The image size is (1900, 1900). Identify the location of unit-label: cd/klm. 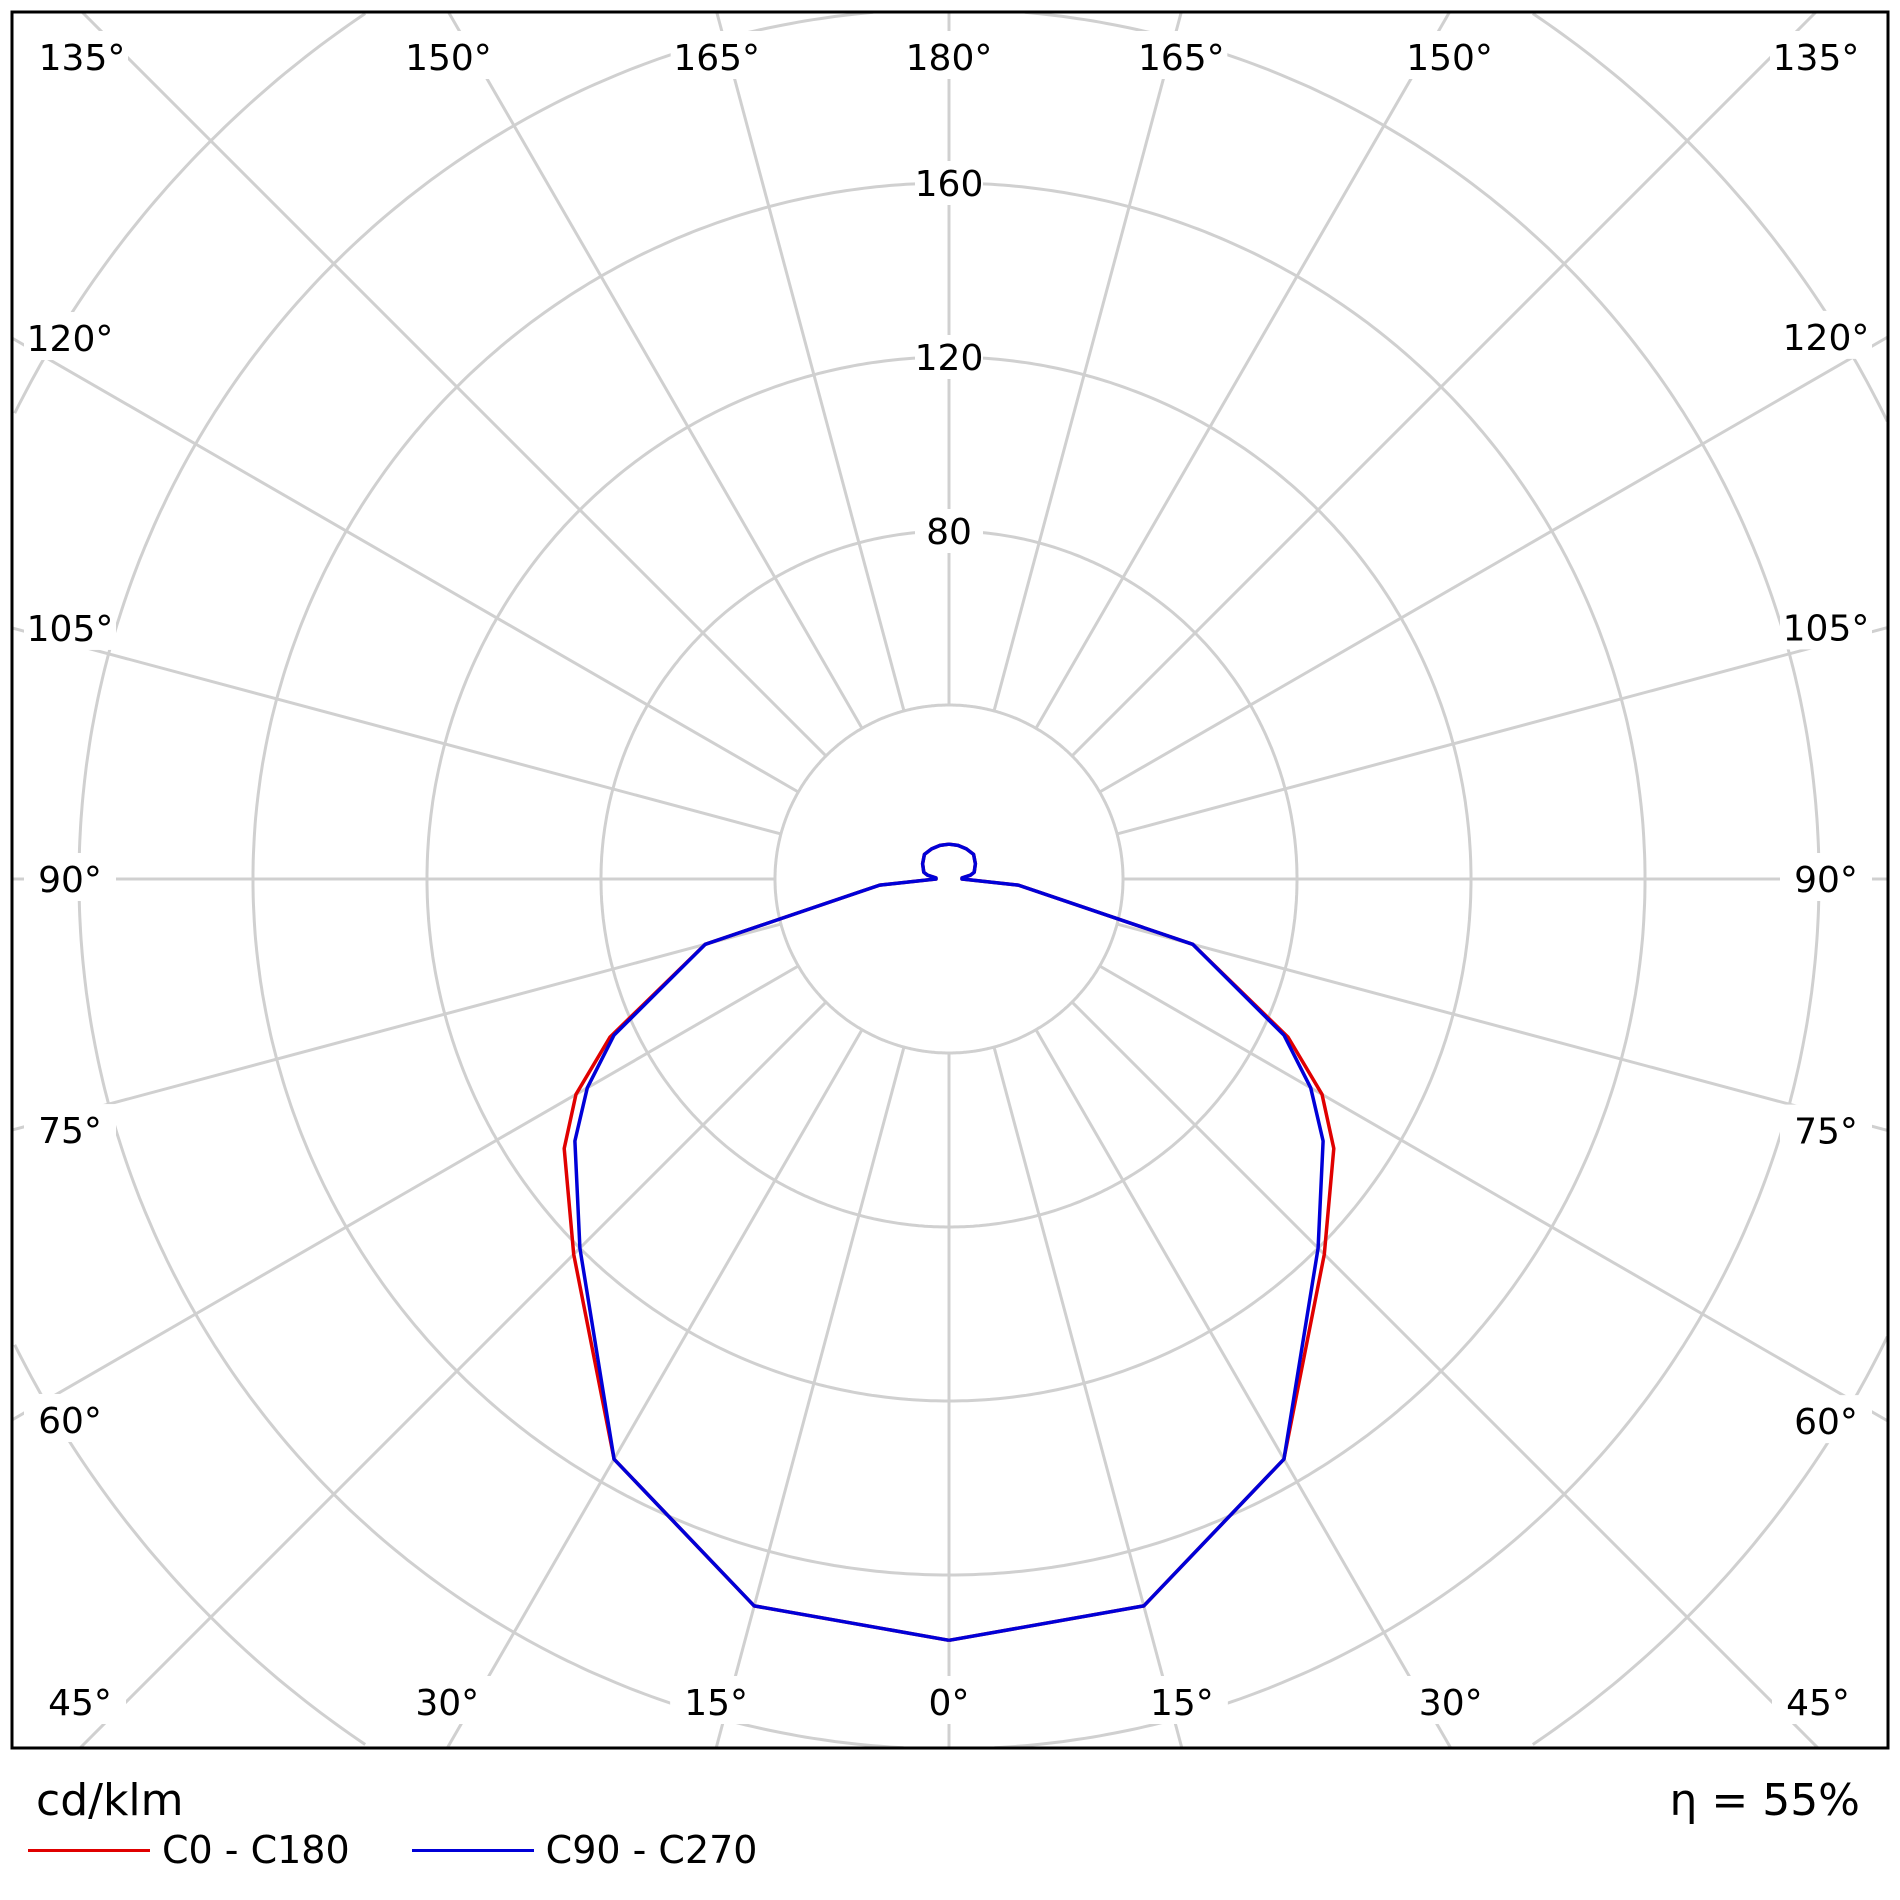
(110, 1800).